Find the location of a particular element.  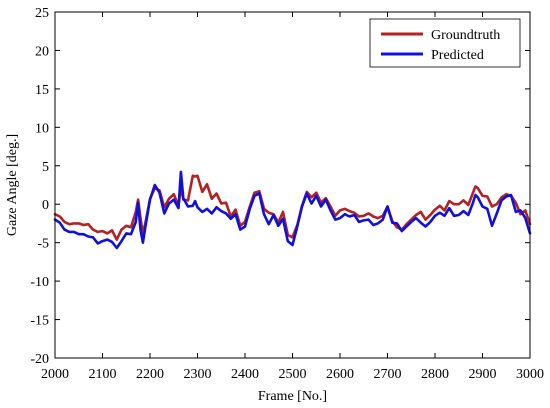

y-tick-label: -10 is located at coordinates (39, 282).